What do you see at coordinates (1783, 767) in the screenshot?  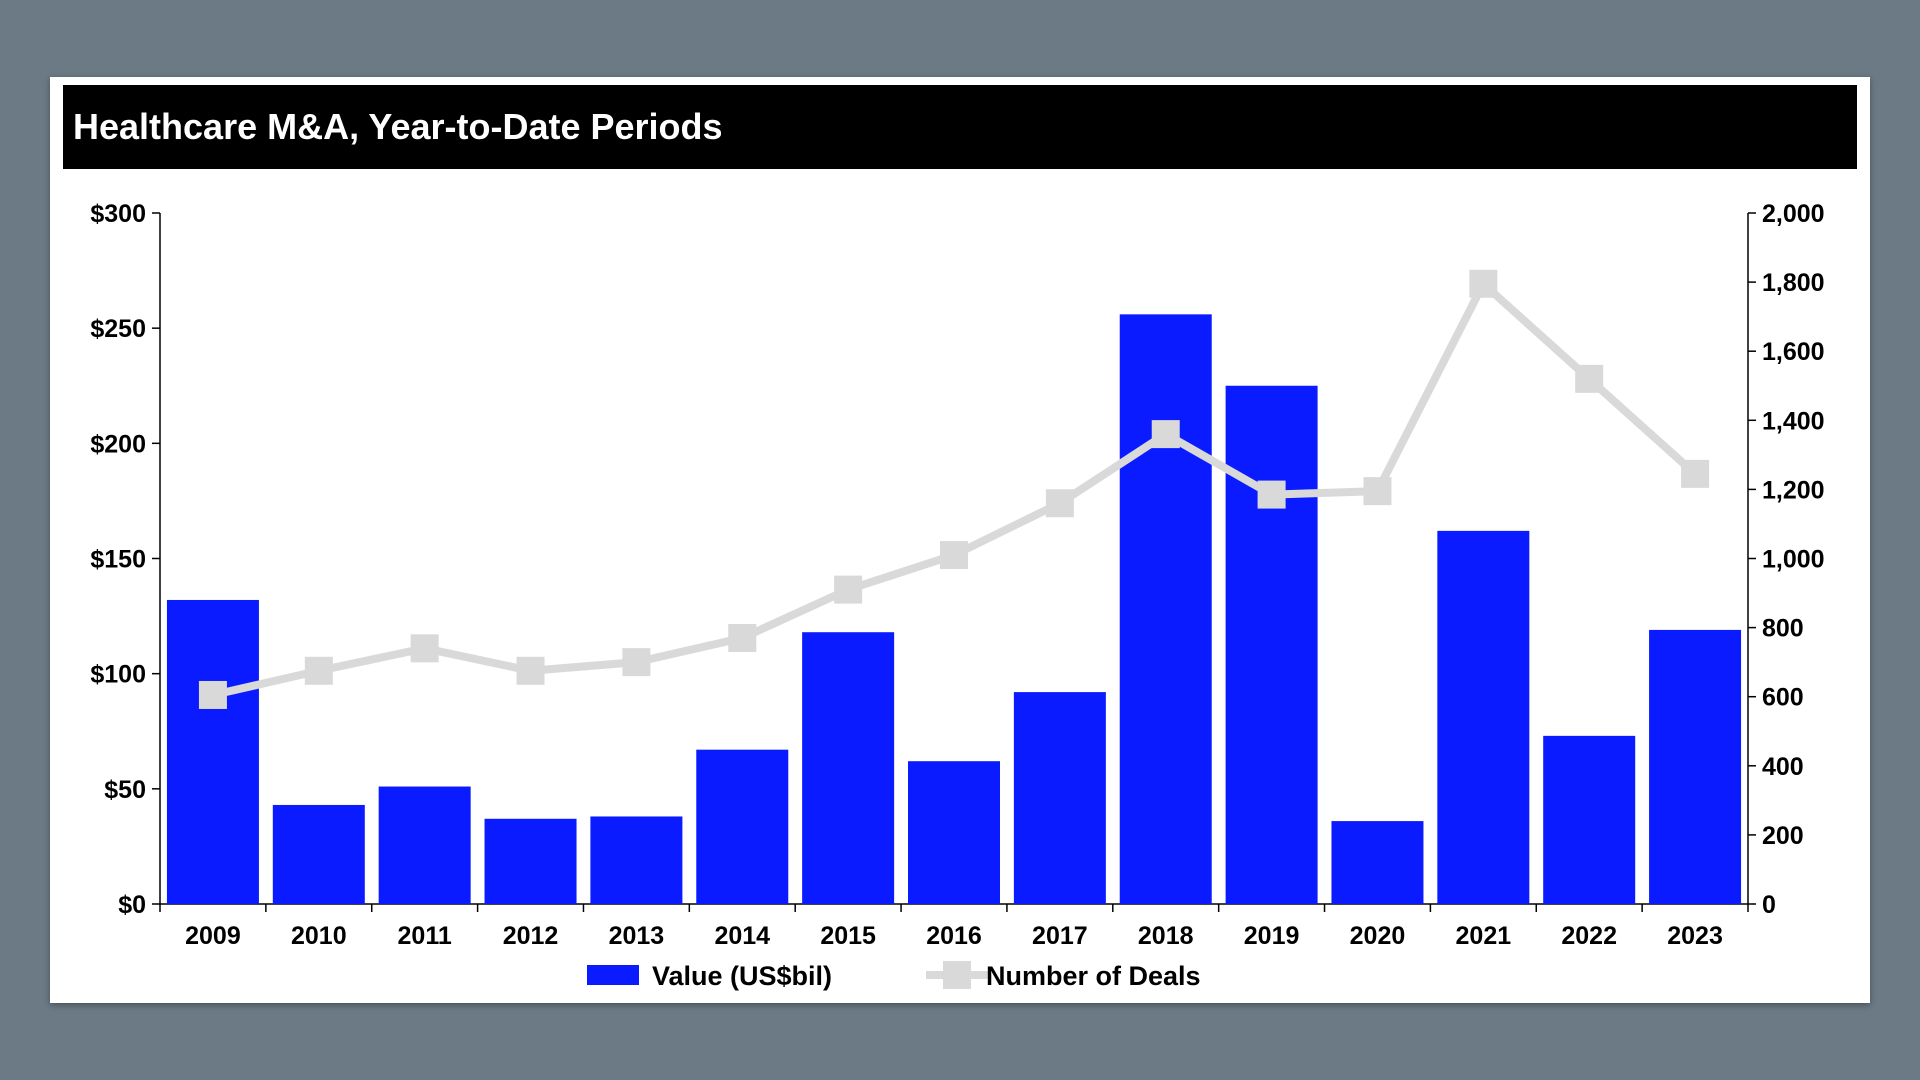 I see `y-right-tick-label: 400` at bounding box center [1783, 767].